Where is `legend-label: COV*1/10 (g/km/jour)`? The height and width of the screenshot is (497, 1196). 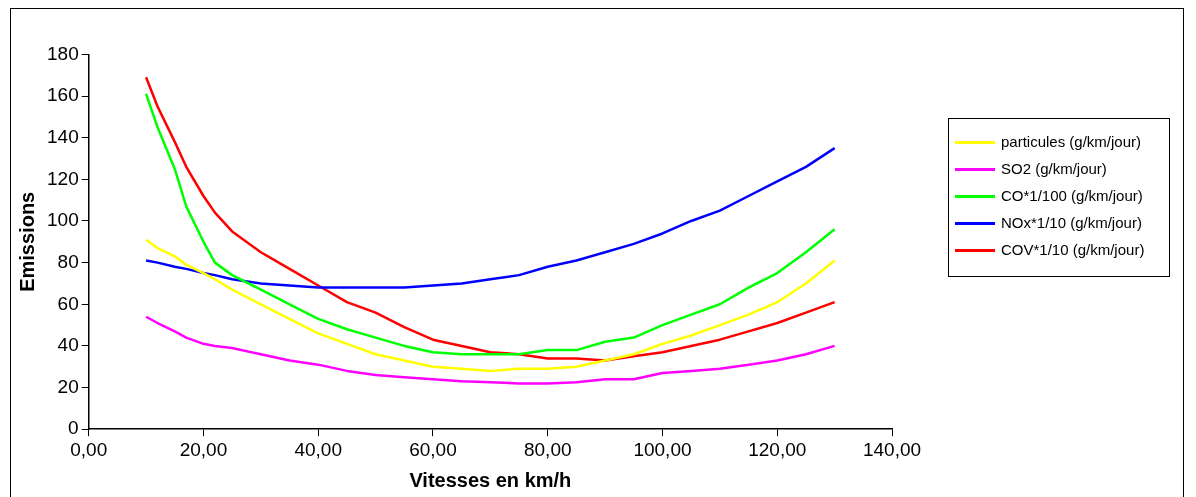 legend-label: COV*1/10 (g/km/jour) is located at coordinates (1073, 249).